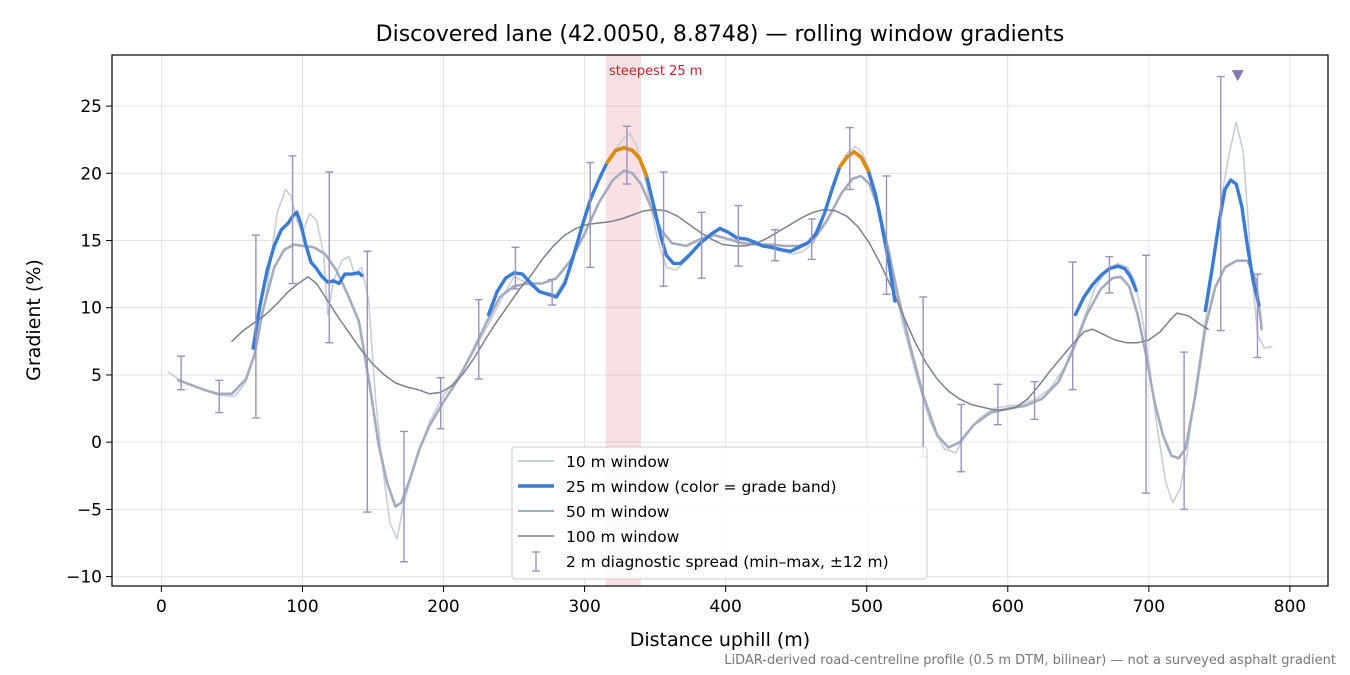 Image resolution: width=1350 pixels, height=675 pixels. What do you see at coordinates (1149, 607) in the screenshot?
I see `x-tick-label: 700` at bounding box center [1149, 607].